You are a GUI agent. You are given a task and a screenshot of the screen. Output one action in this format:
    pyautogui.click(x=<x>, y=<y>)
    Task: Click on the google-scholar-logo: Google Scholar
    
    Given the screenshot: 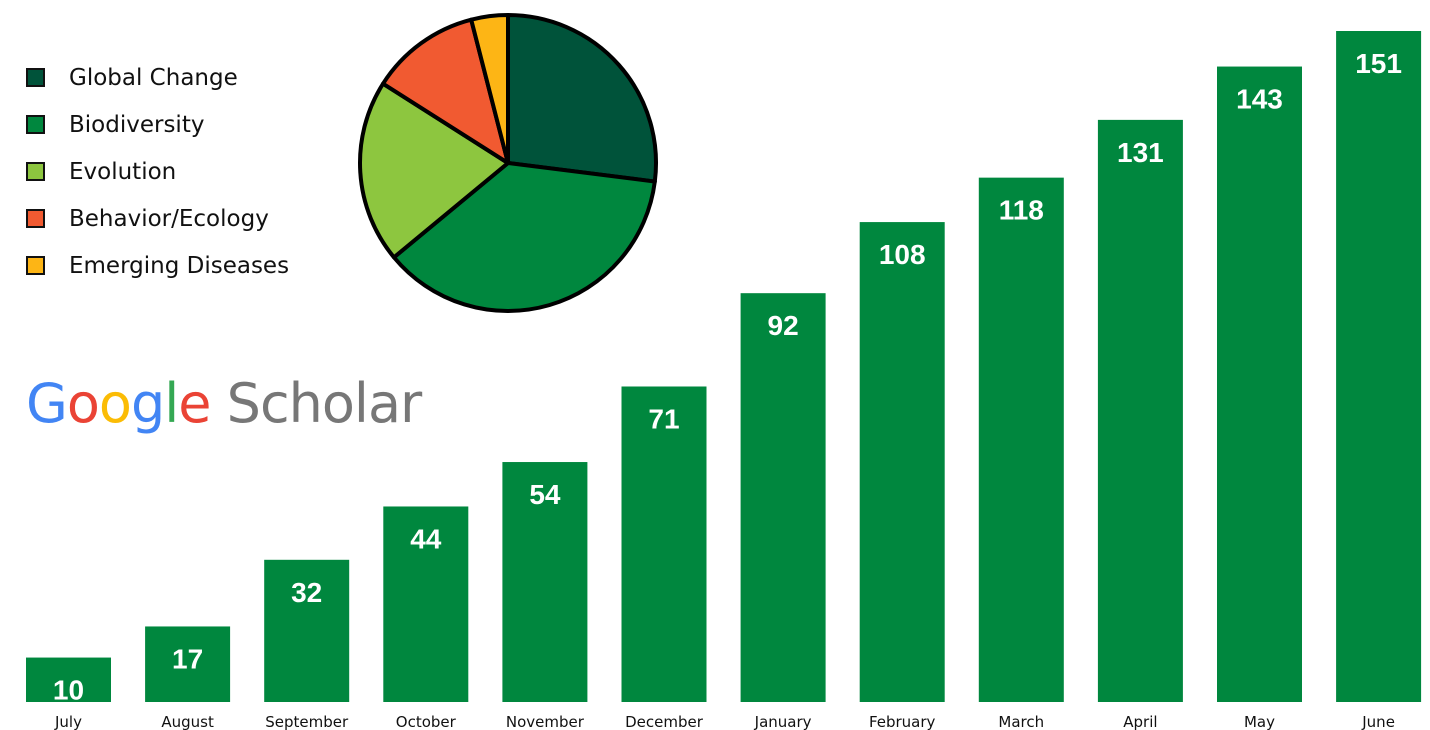 What is the action you would take?
    pyautogui.click(x=224, y=403)
    